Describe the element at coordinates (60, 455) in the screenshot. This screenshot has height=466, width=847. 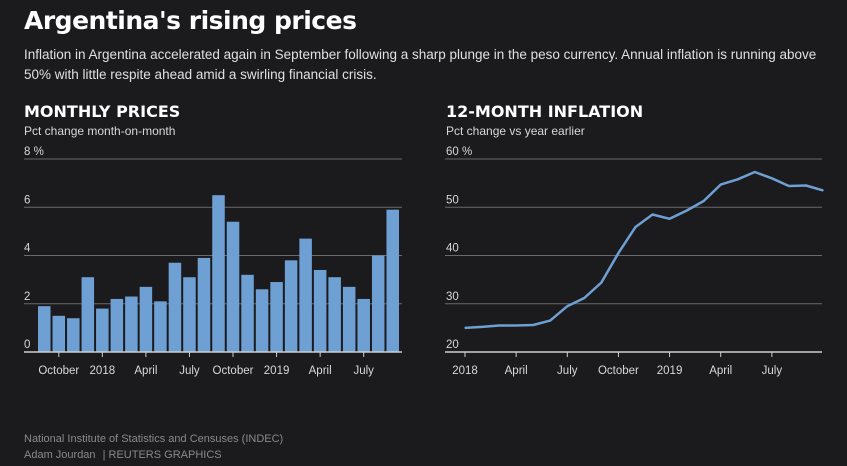
I see `credit-author: Adam Jourdan` at that location.